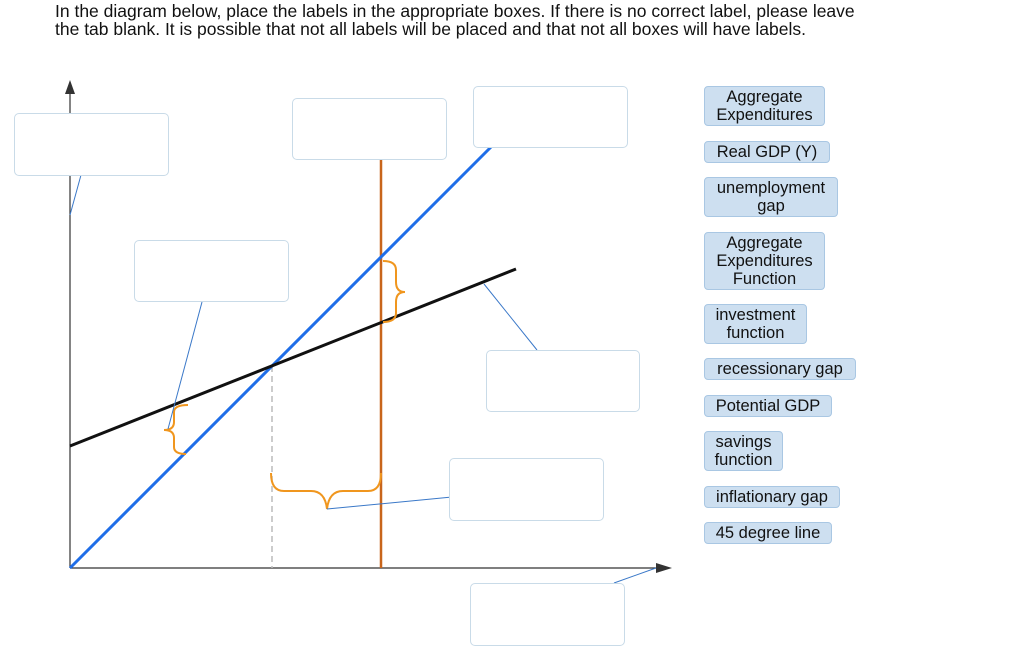  Describe the element at coordinates (526, 489) in the screenshot. I see `drop-box-bottom-brace` at that location.